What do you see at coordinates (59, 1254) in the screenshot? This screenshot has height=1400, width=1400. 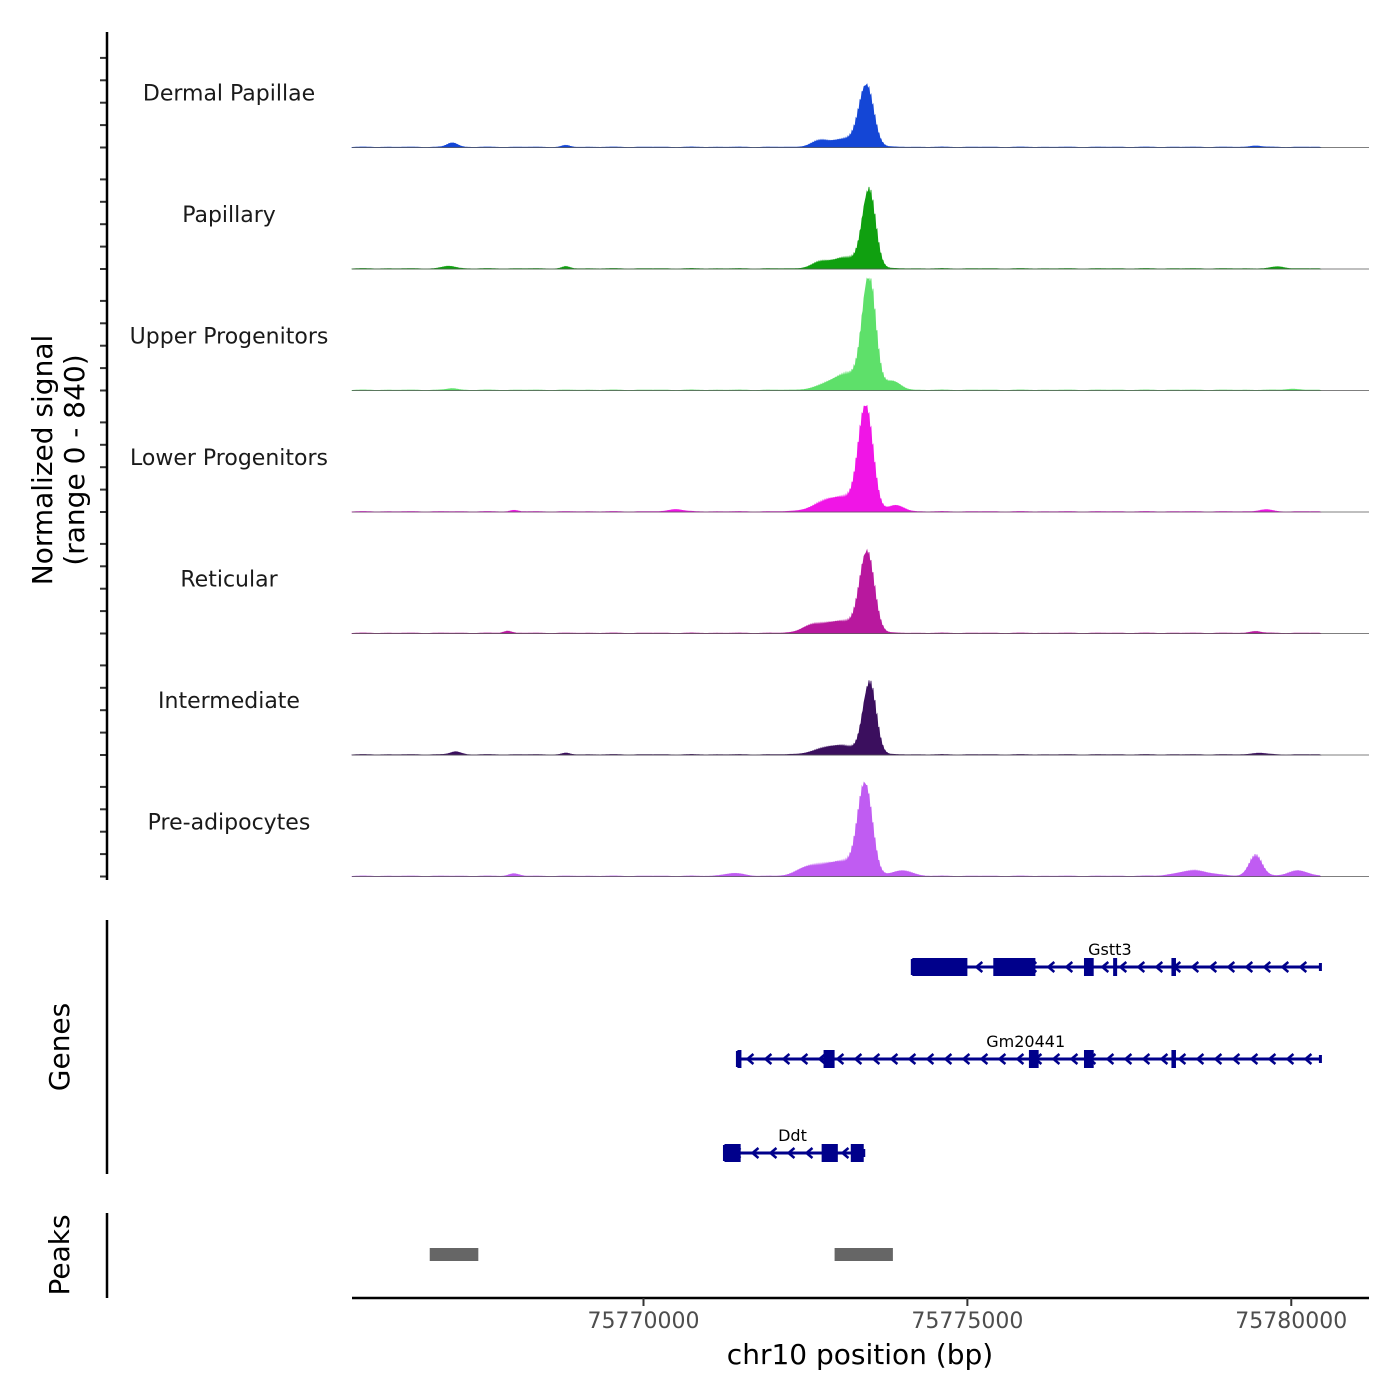 I see `peaks-track-label: Peaks` at bounding box center [59, 1254].